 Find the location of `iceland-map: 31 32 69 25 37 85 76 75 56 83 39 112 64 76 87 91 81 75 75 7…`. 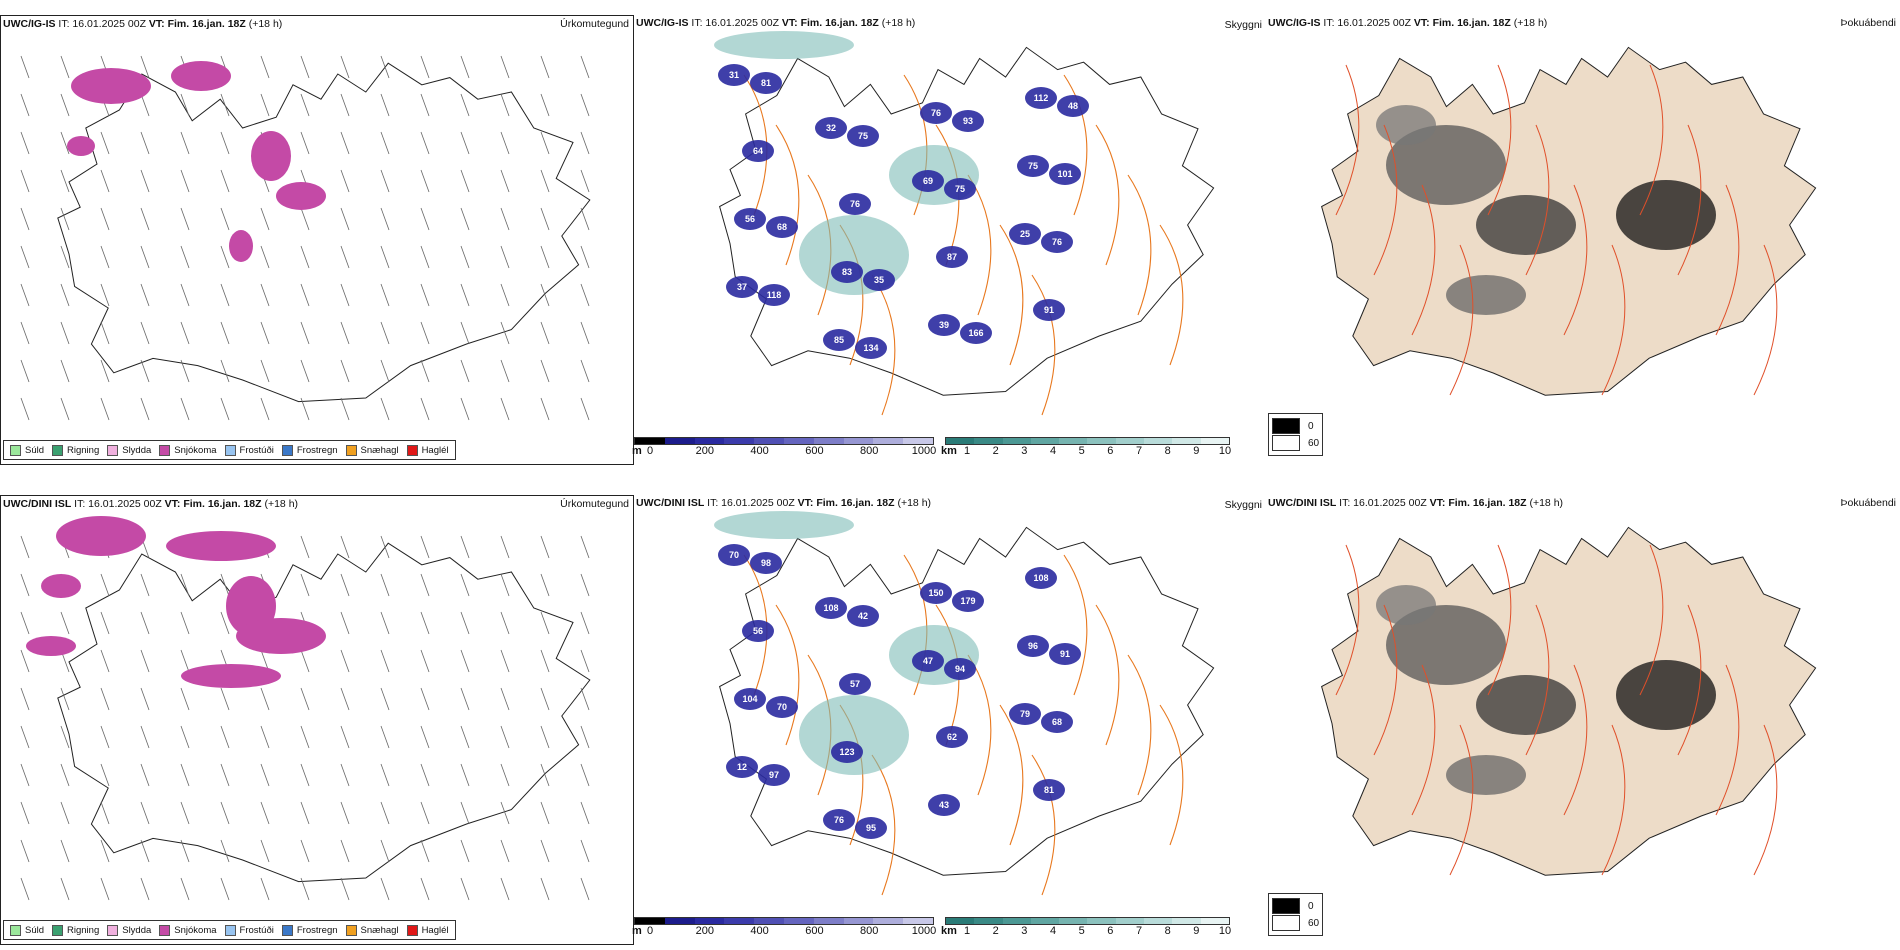

iceland-map: 31 32 69 25 37 85 76 75 56 83 39 112 64 76 87 91 81 75 75 7… is located at coordinates (964, 223).